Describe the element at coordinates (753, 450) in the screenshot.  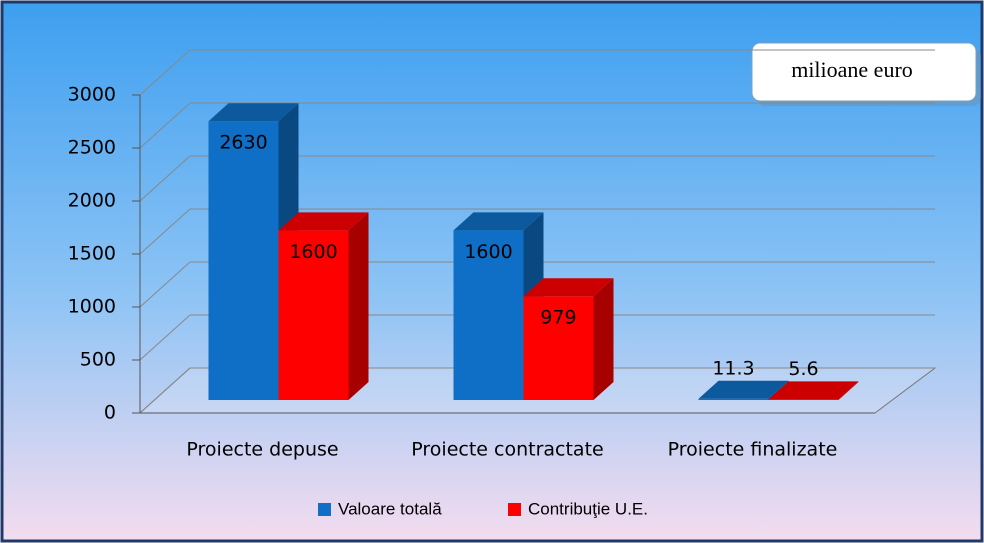
I see `x-tick-label: Proiecte finalizate` at that location.